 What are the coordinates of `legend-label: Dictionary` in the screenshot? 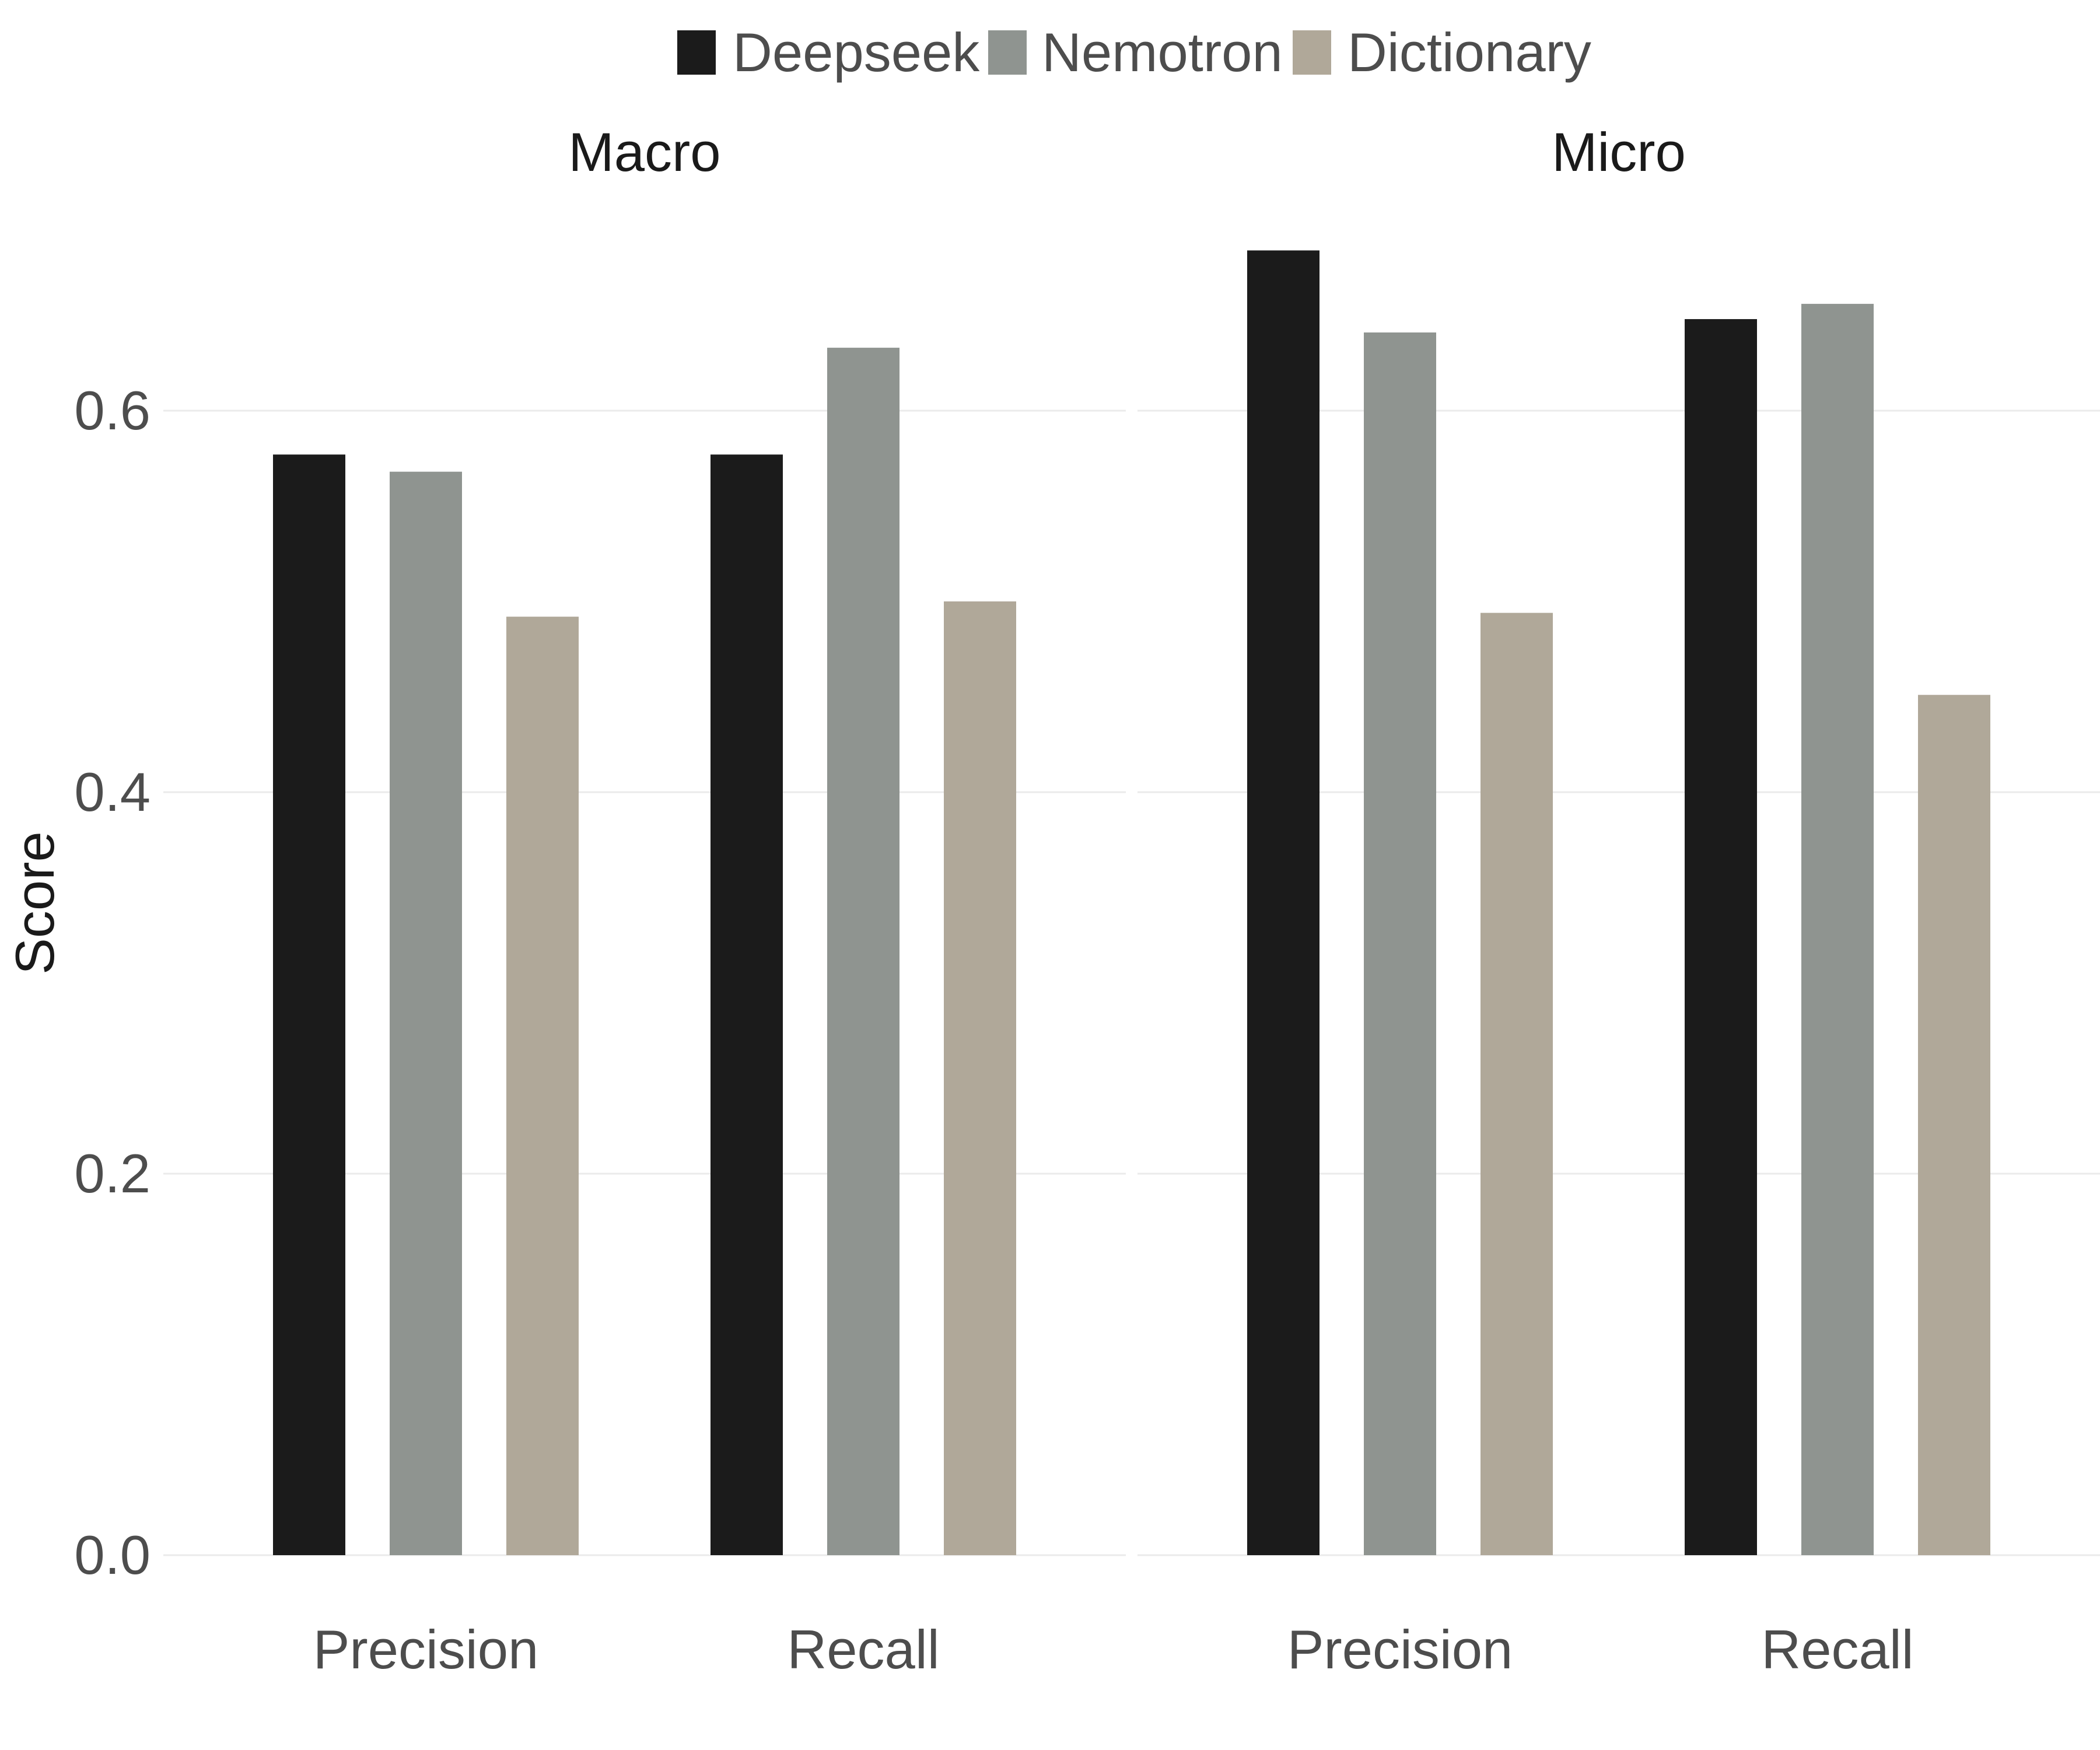 It's located at (1469, 52).